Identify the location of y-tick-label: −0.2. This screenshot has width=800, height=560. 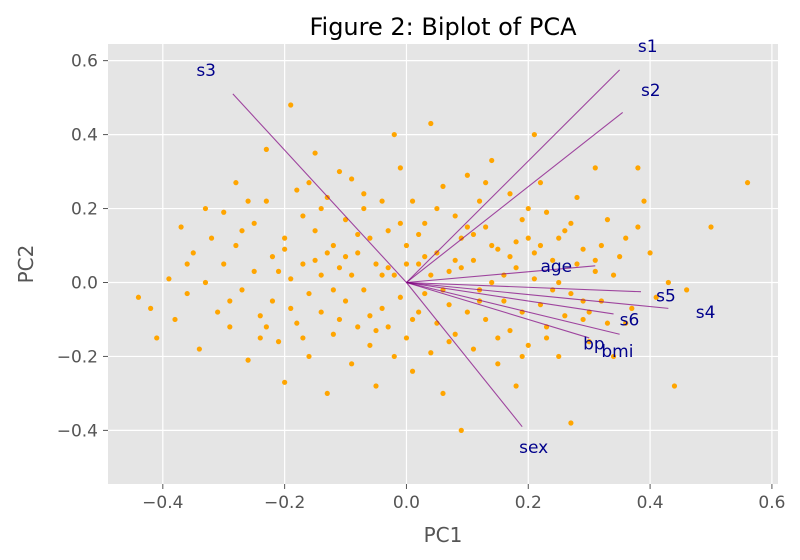
(77, 357).